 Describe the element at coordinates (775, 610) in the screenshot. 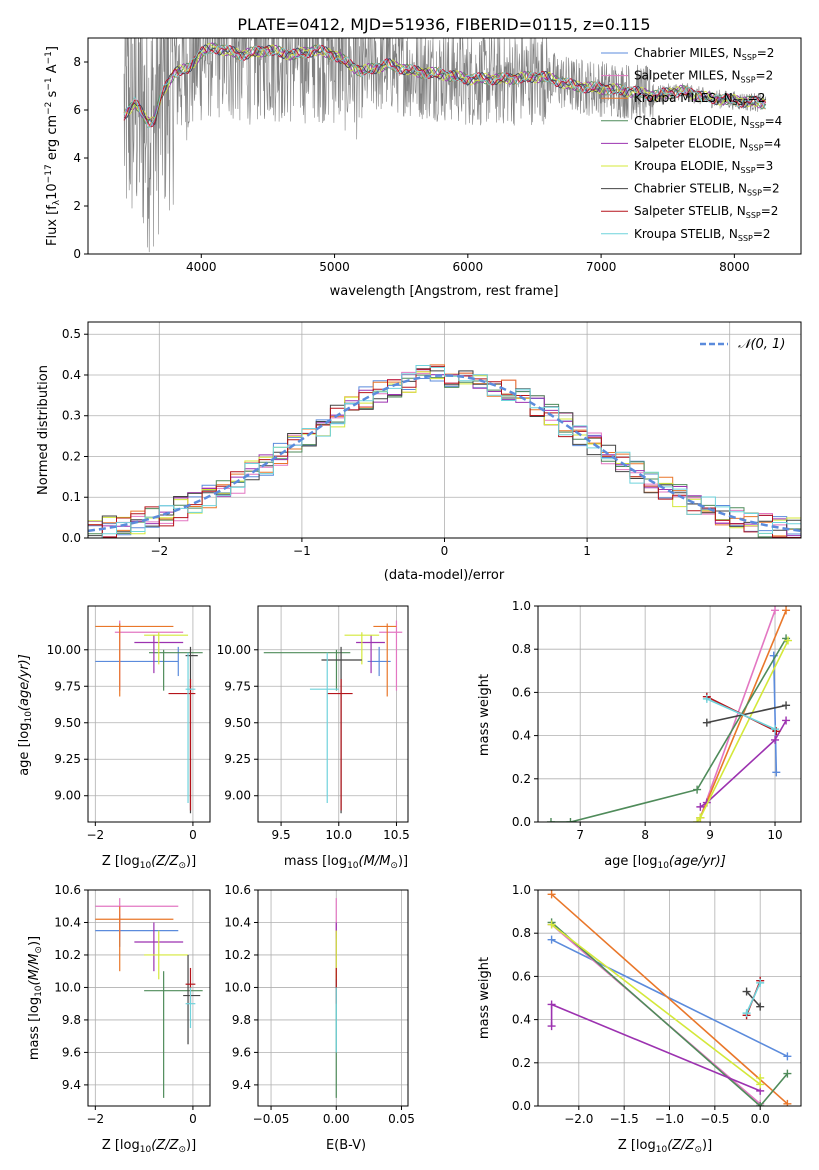

I see `marker-salpeter_miles` at that location.